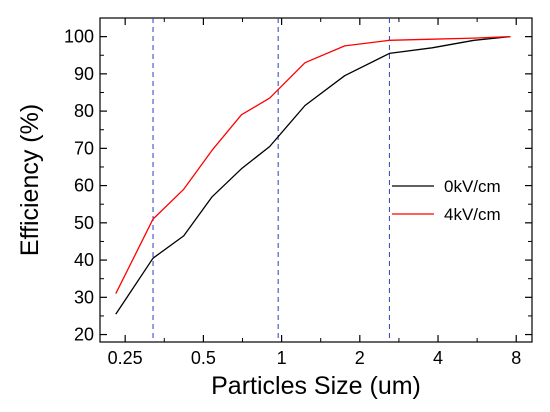 Image resolution: width=550 pixels, height=412 pixels. What do you see at coordinates (472, 214) in the screenshot?
I see `legend-label-1: 4kV/cm` at bounding box center [472, 214].